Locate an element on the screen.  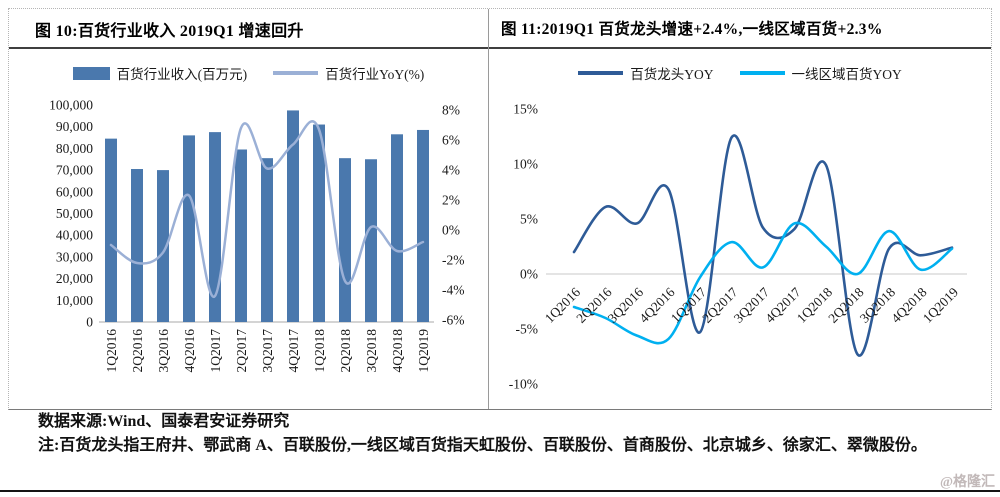
bar-2Q2017 is located at coordinates (241, 235).